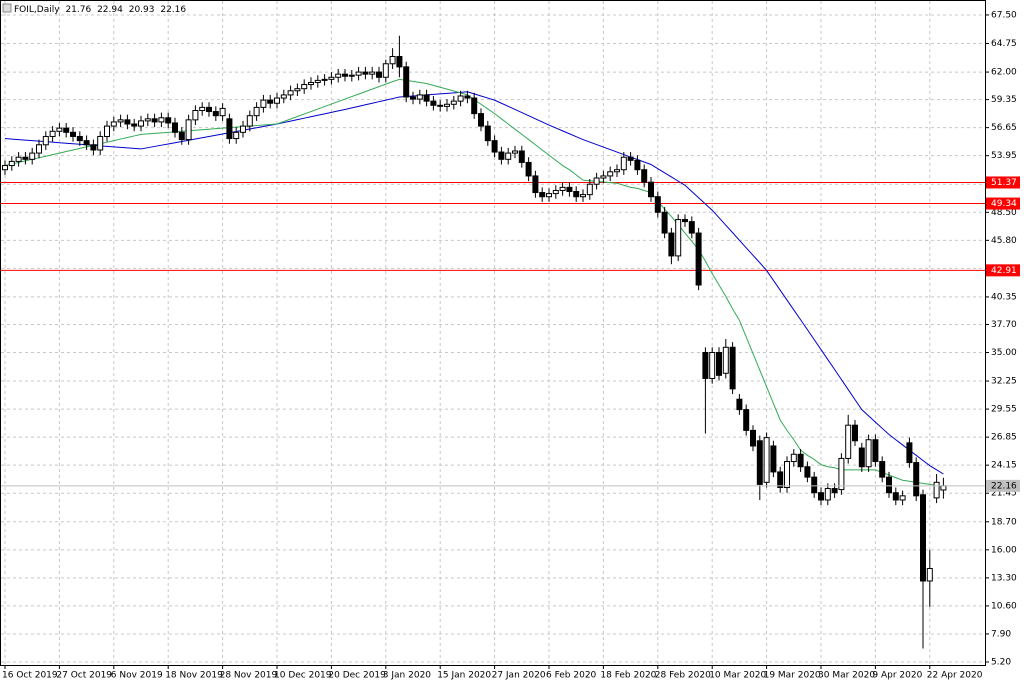 The height and width of the screenshot is (683, 1024). What do you see at coordinates (1004, 353) in the screenshot?
I see `y-tick-label: 35.00` at bounding box center [1004, 353].